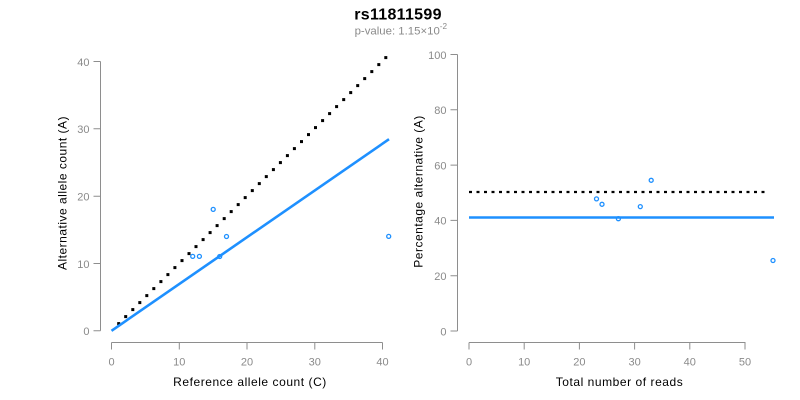 This screenshot has height=400, width=800. Describe the element at coordinates (62, 193) in the screenshot. I see `svg-text: Alternative allele count (A)` at that location.